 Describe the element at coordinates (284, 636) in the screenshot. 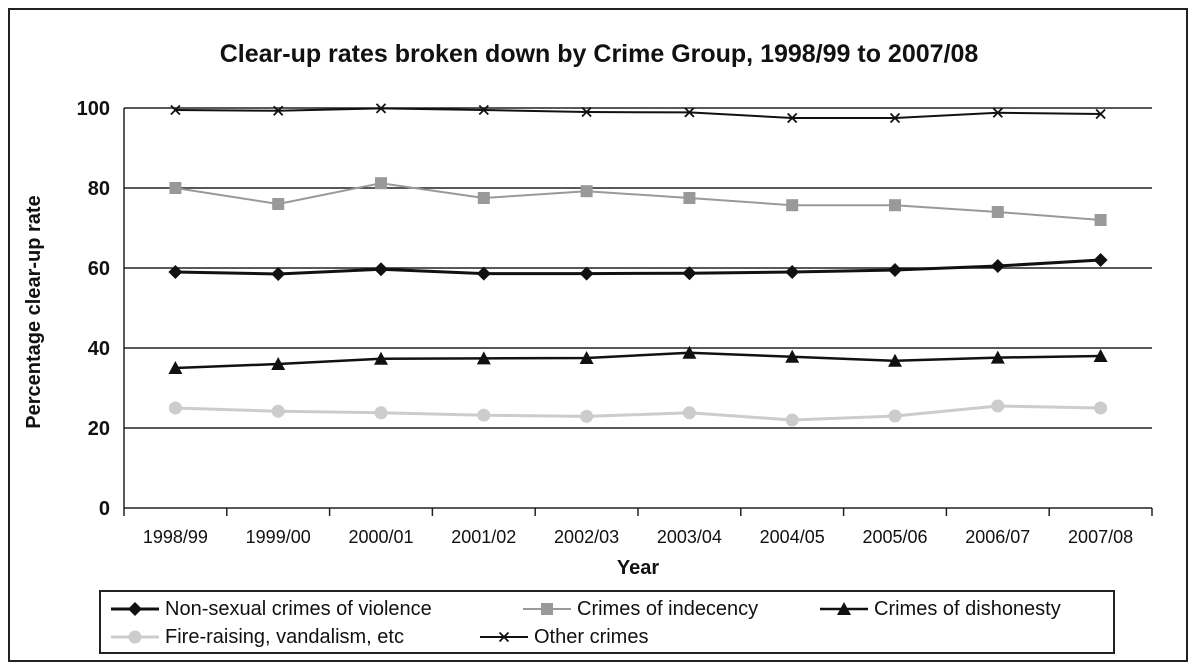

I see `legend-label: Fire-raising, vandalism, etc` at that location.